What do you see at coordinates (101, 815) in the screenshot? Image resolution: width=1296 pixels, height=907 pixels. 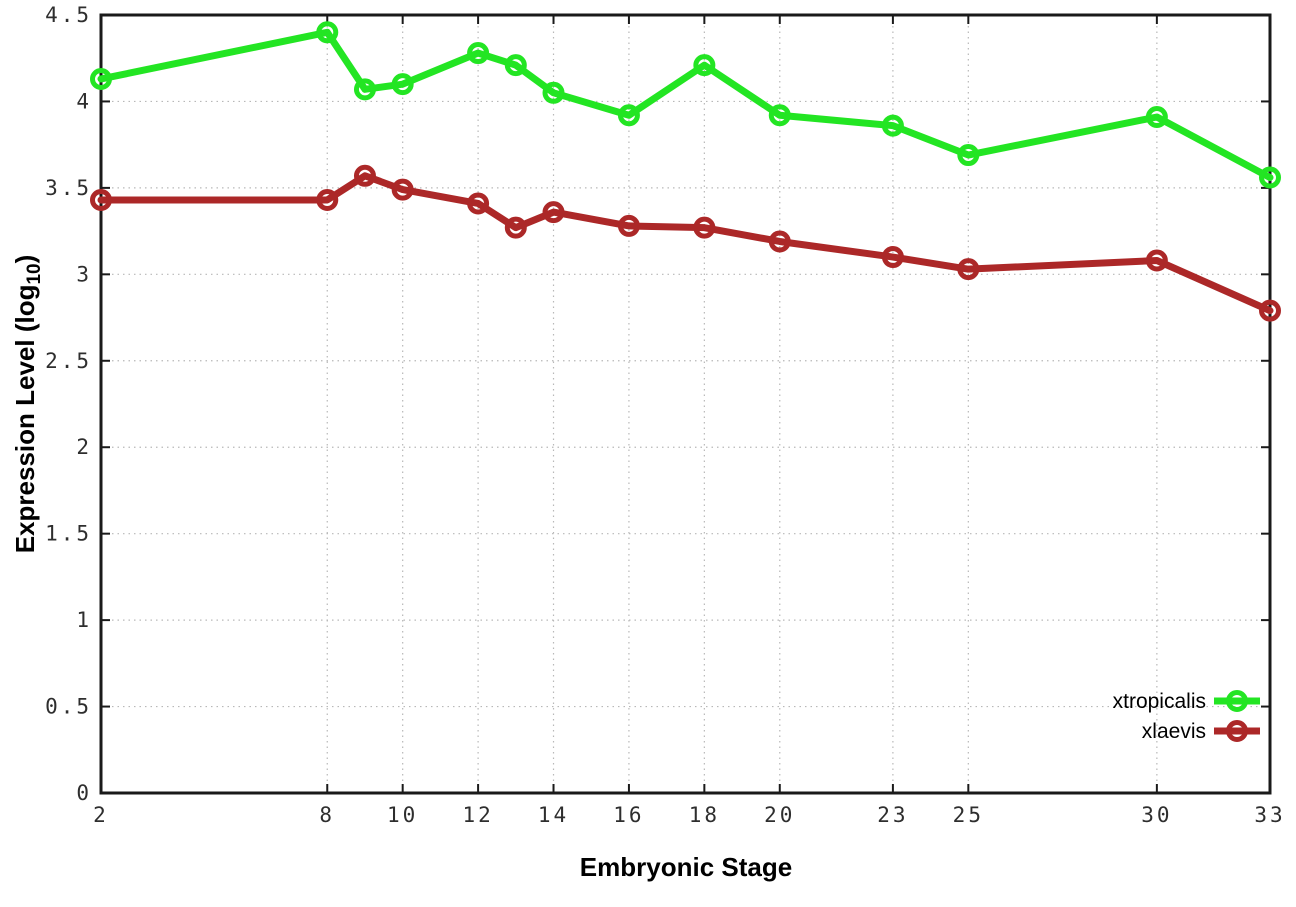 I see `x-tick-label: 2` at bounding box center [101, 815].